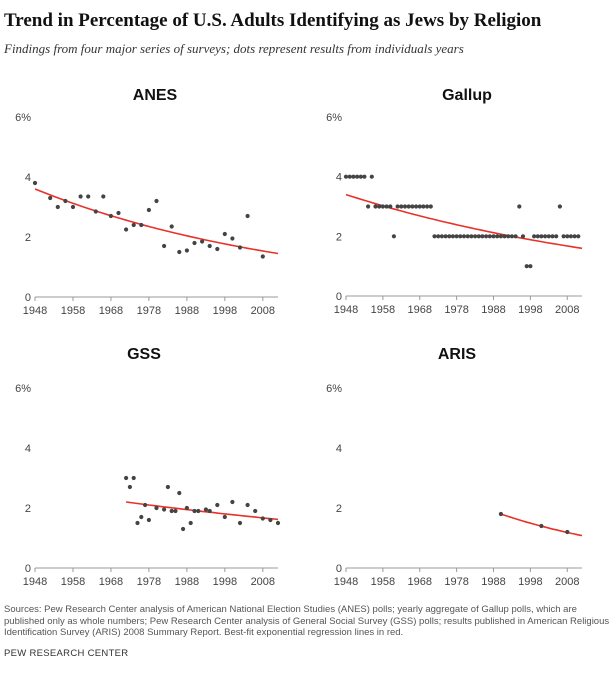 Image resolution: width=616 pixels, height=673 pixels. I want to click on gallup-x-tick-label: 1958, so click(383, 310).